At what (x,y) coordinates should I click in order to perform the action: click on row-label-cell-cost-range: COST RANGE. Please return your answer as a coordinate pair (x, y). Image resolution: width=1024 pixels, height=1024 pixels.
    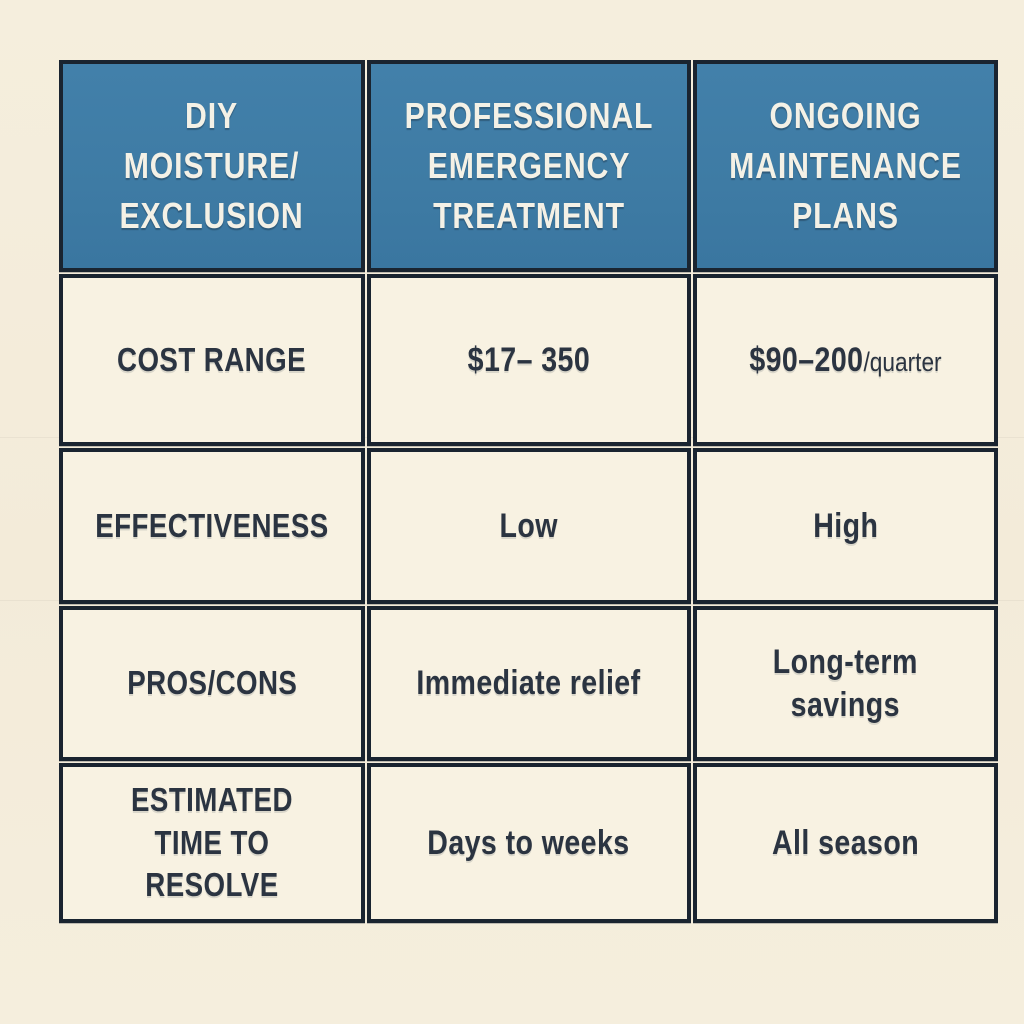
    Looking at the image, I should click on (212, 360).